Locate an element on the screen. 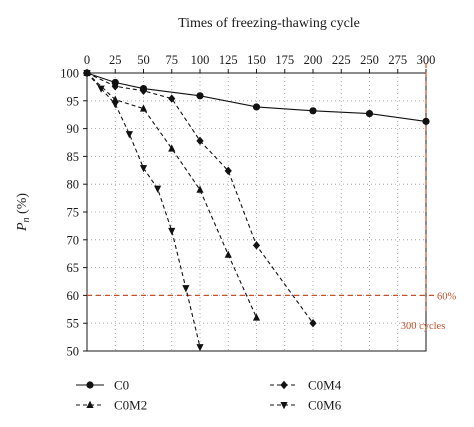  x-tick-label: 150 is located at coordinates (256, 60).